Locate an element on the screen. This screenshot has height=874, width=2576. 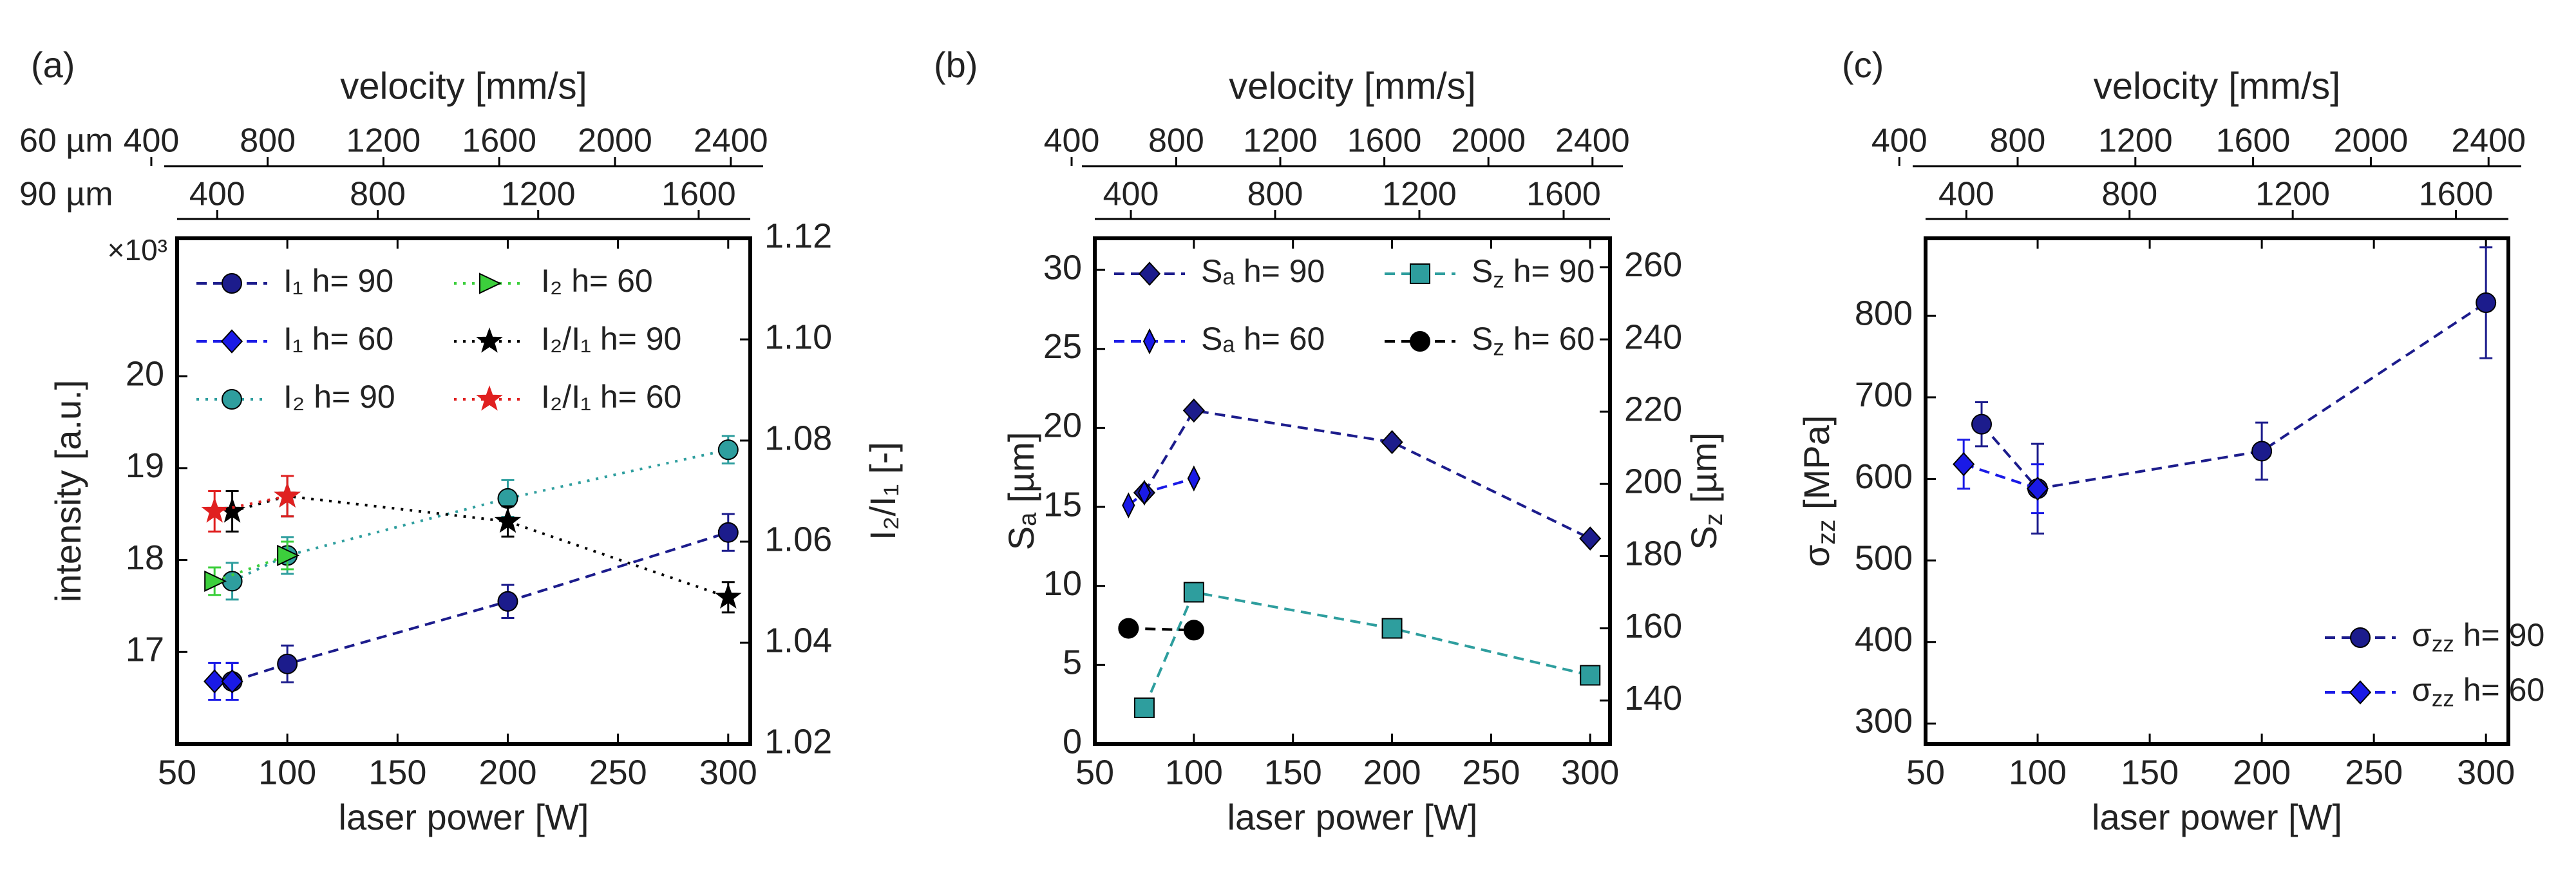
x-tick-label: 200 is located at coordinates (2262, 772).